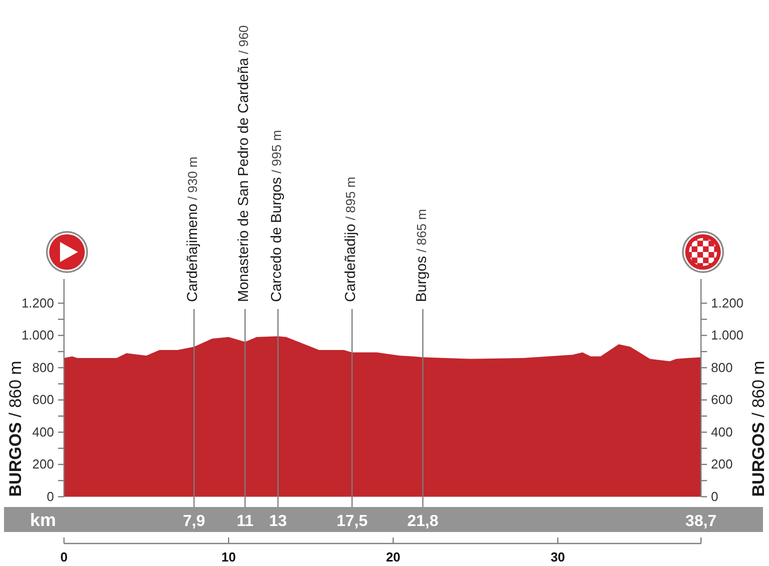 This screenshot has width=769, height=566. I want to click on ref-line-label: Cardeñadijo / 895 m, so click(351, 239).